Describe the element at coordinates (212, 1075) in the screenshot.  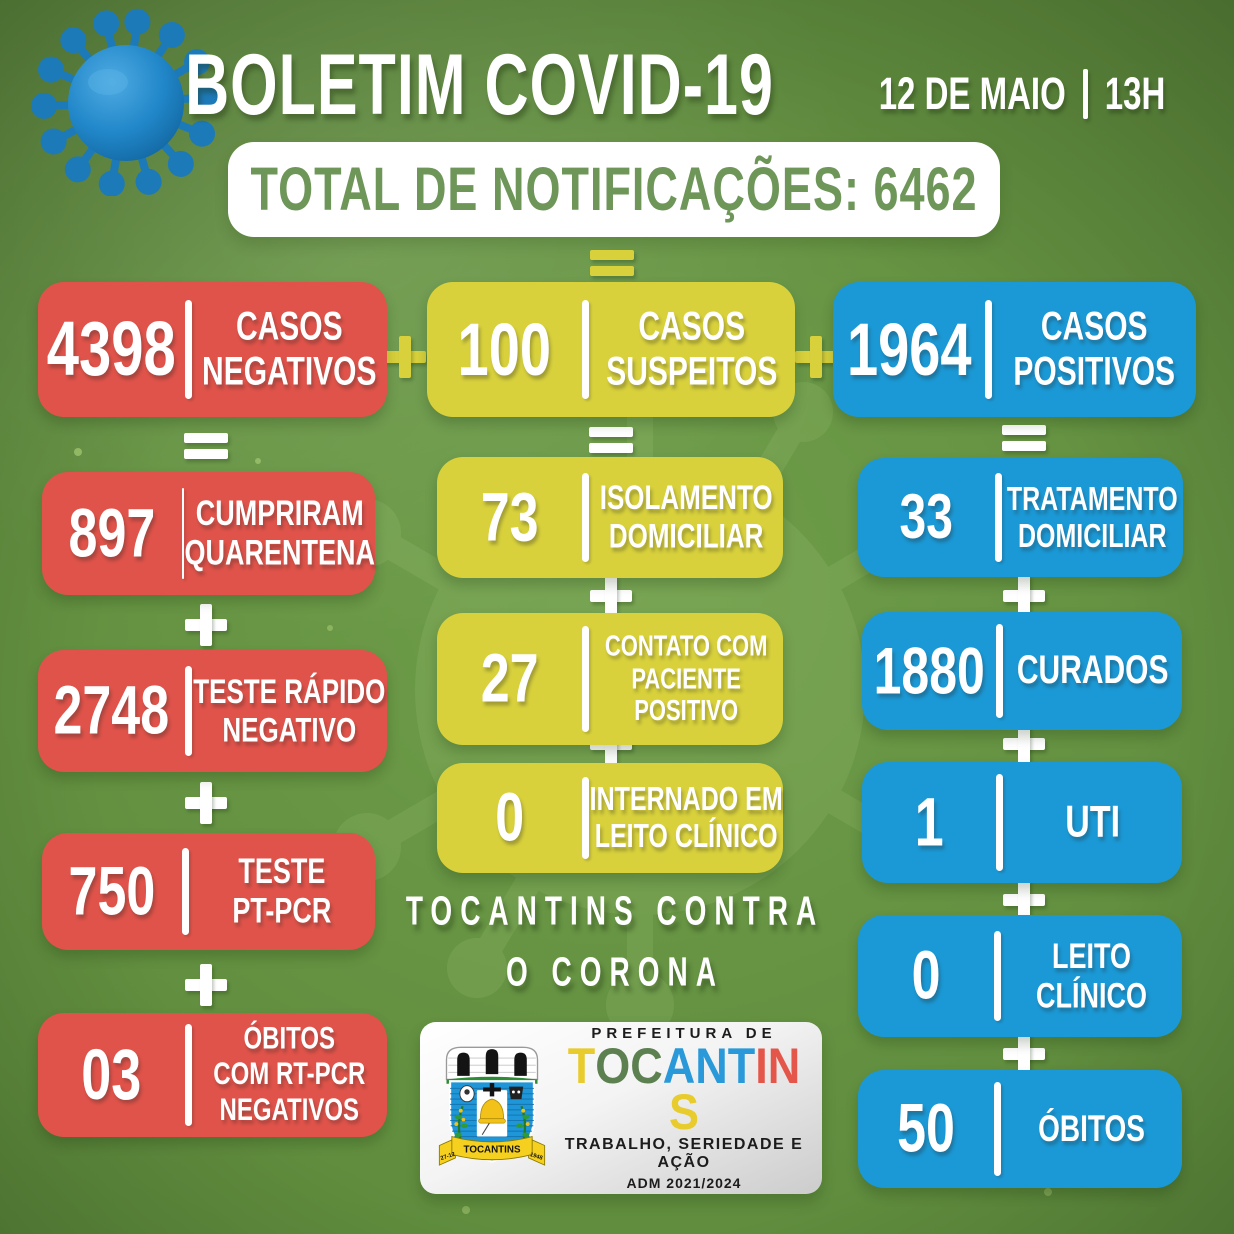
I see `stat-box-obitos-rtpcr-negativos: 03 ÓBITOS COM RT-PCR NEGATIVOS` at that location.